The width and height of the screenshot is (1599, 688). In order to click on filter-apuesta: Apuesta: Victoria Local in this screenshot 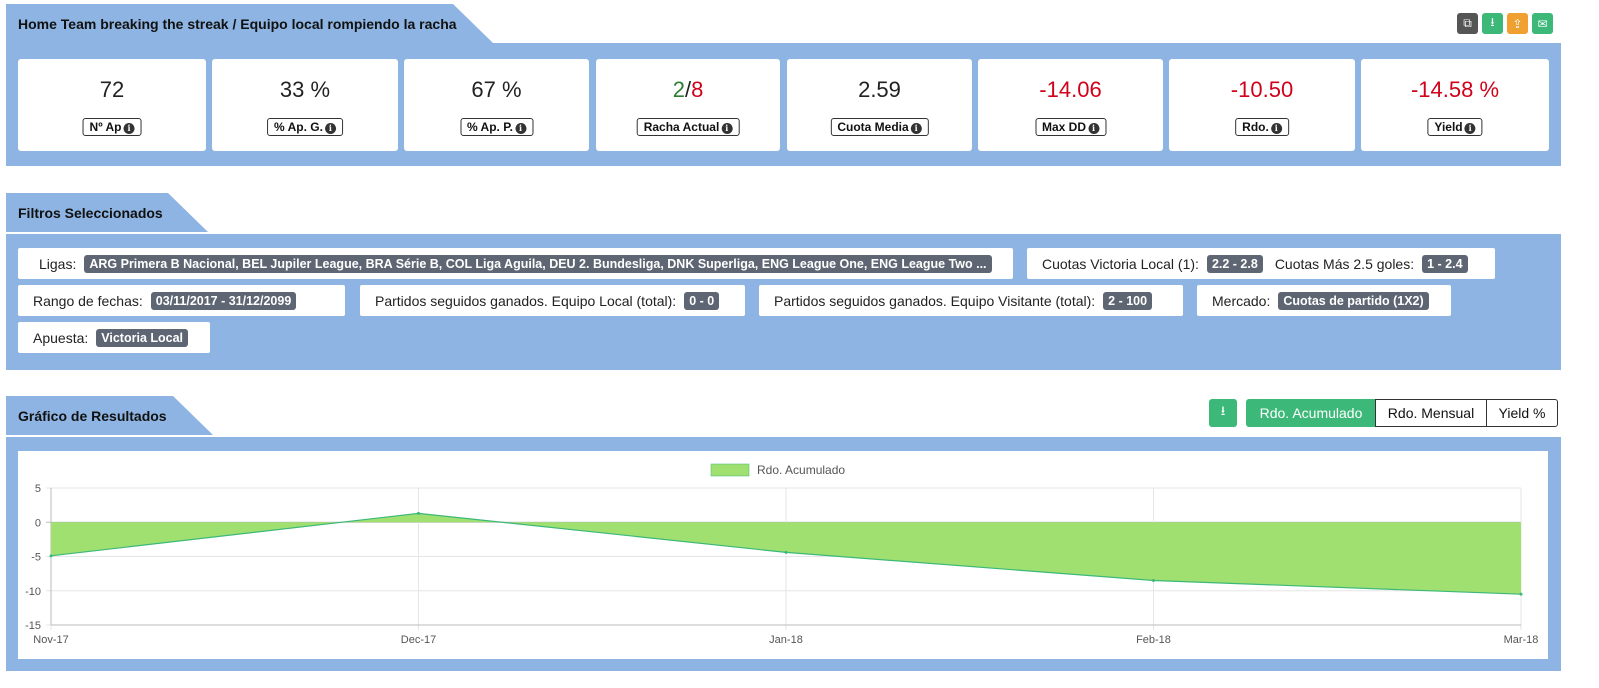, I will do `click(114, 337)`.